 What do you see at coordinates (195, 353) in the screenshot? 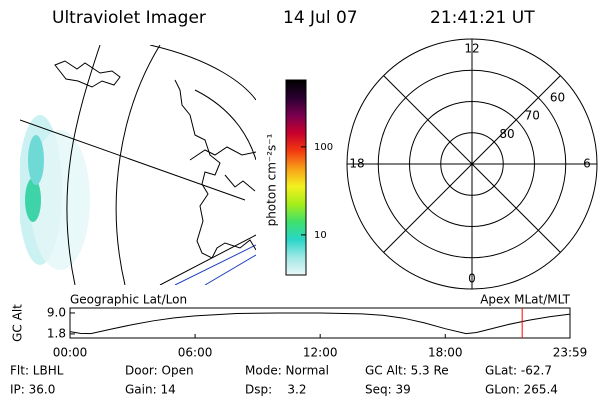
I see `x-tick-label: 06:00` at bounding box center [195, 353].